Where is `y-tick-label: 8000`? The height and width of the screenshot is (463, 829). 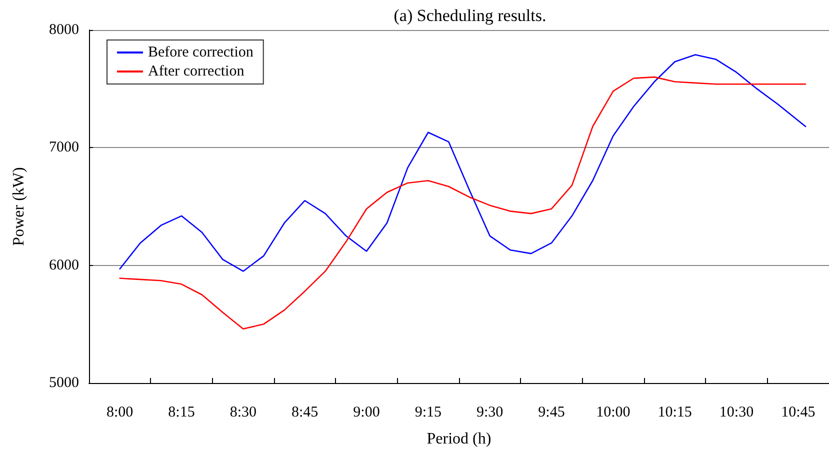
y-tick-label: 8000 is located at coordinates (64, 30).